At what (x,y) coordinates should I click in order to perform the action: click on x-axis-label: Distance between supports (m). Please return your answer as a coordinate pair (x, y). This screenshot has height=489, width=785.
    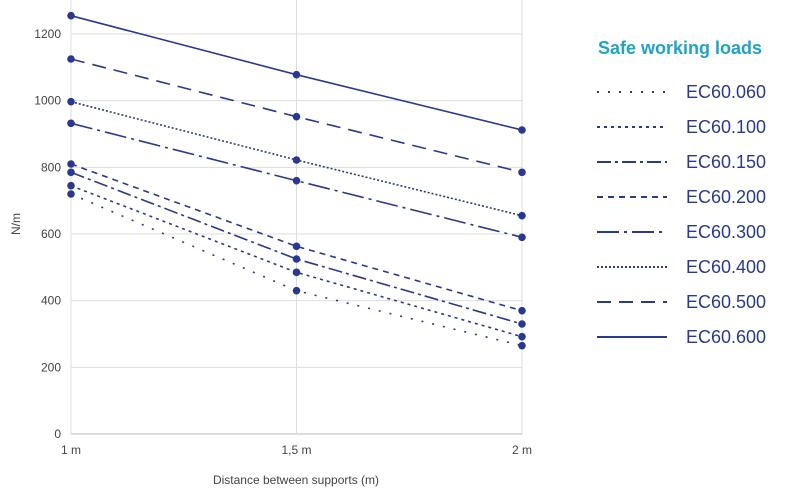
    Looking at the image, I should click on (296, 480).